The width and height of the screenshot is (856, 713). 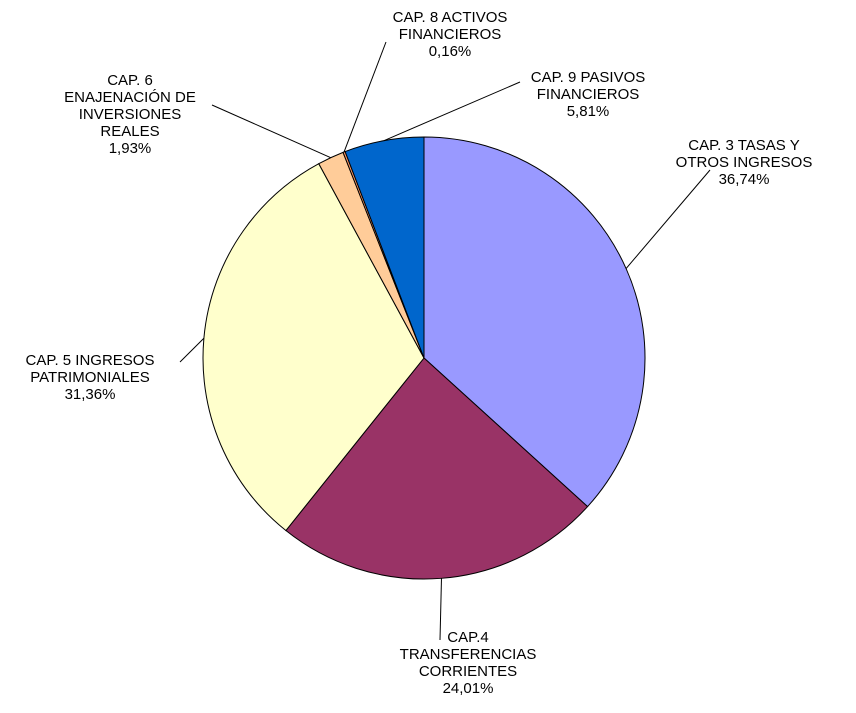 I want to click on slice-percent: 31,36%, so click(x=90, y=394).